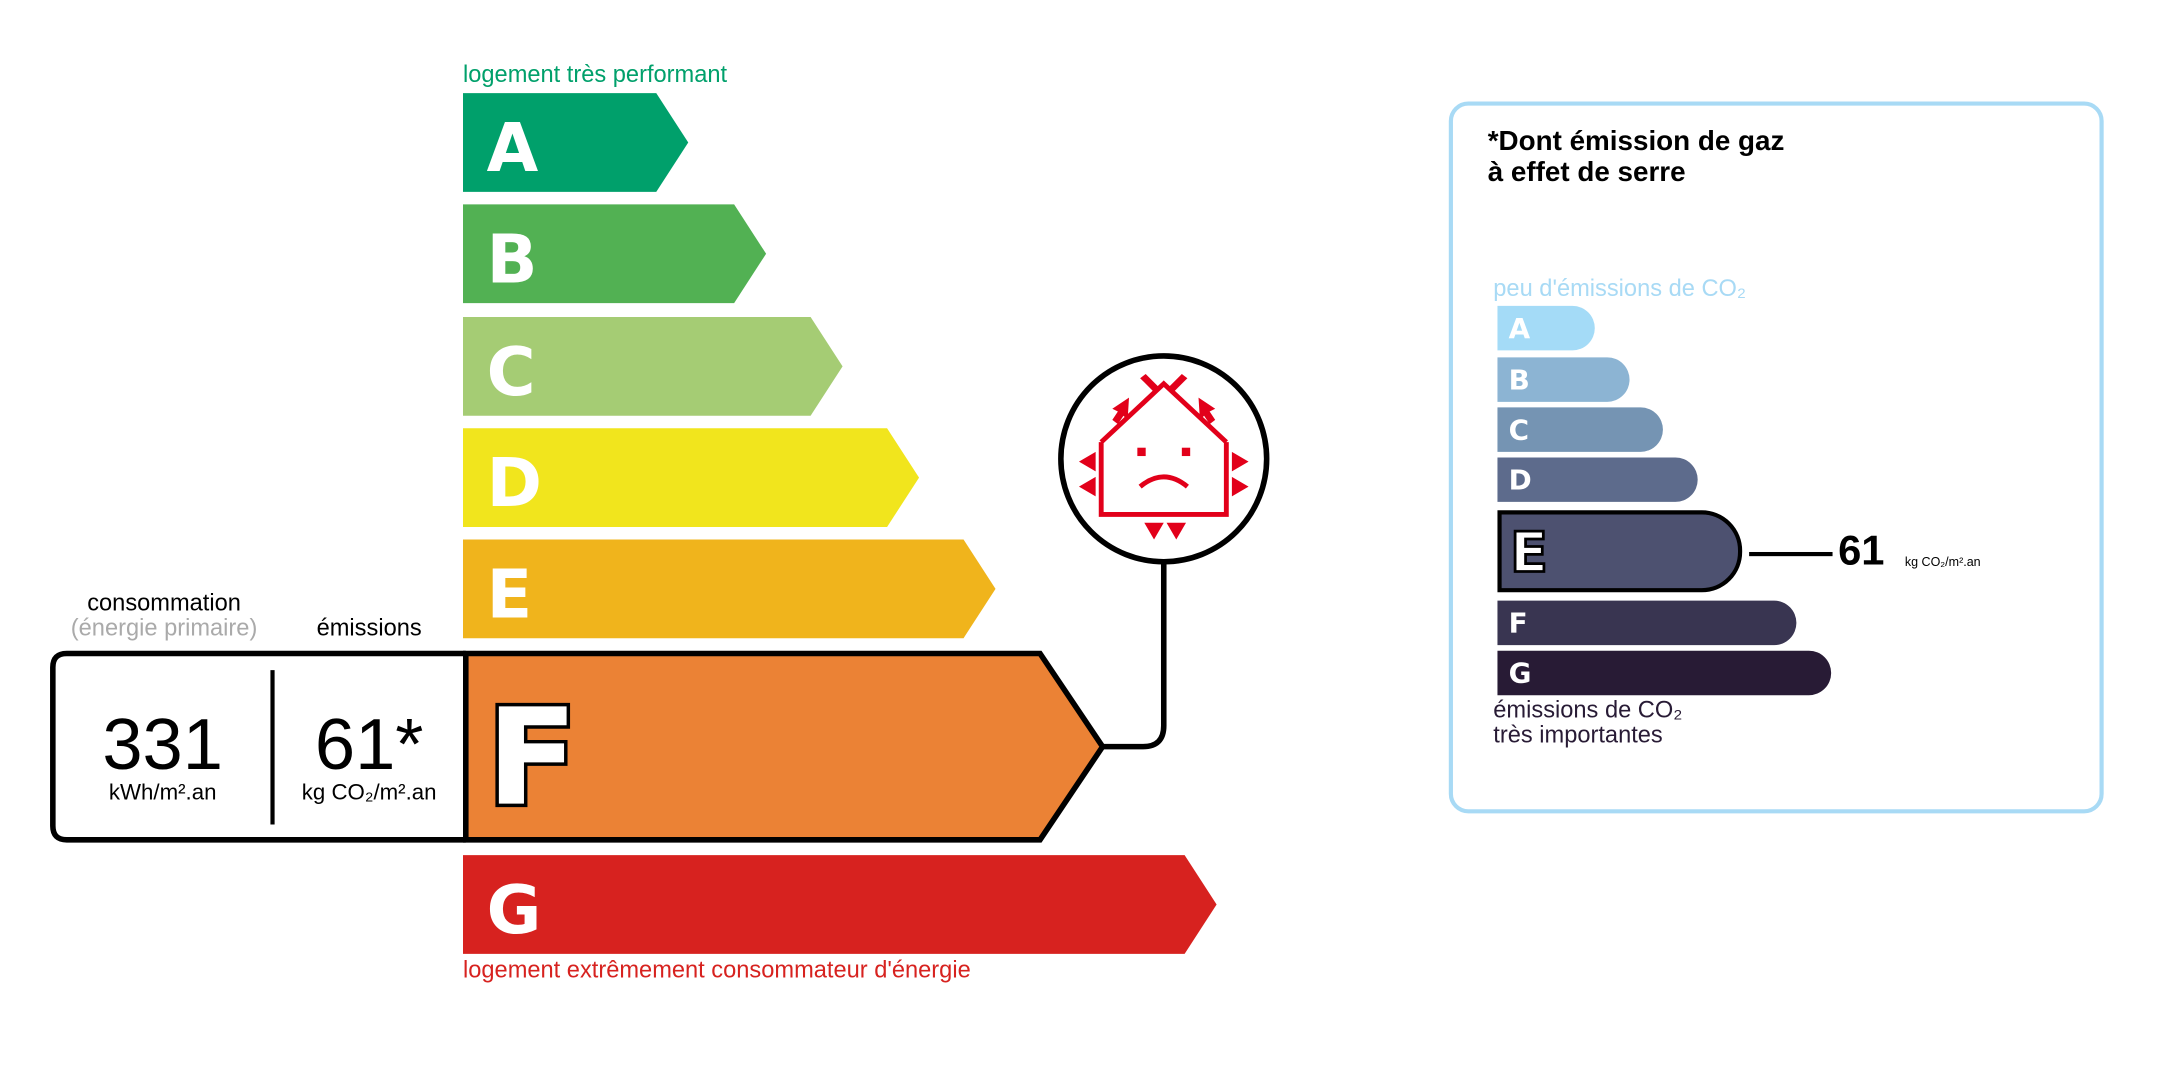 The image size is (2169, 1079). What do you see at coordinates (1563, 379) in the screenshot?
I see `ges-bar-b: B` at bounding box center [1563, 379].